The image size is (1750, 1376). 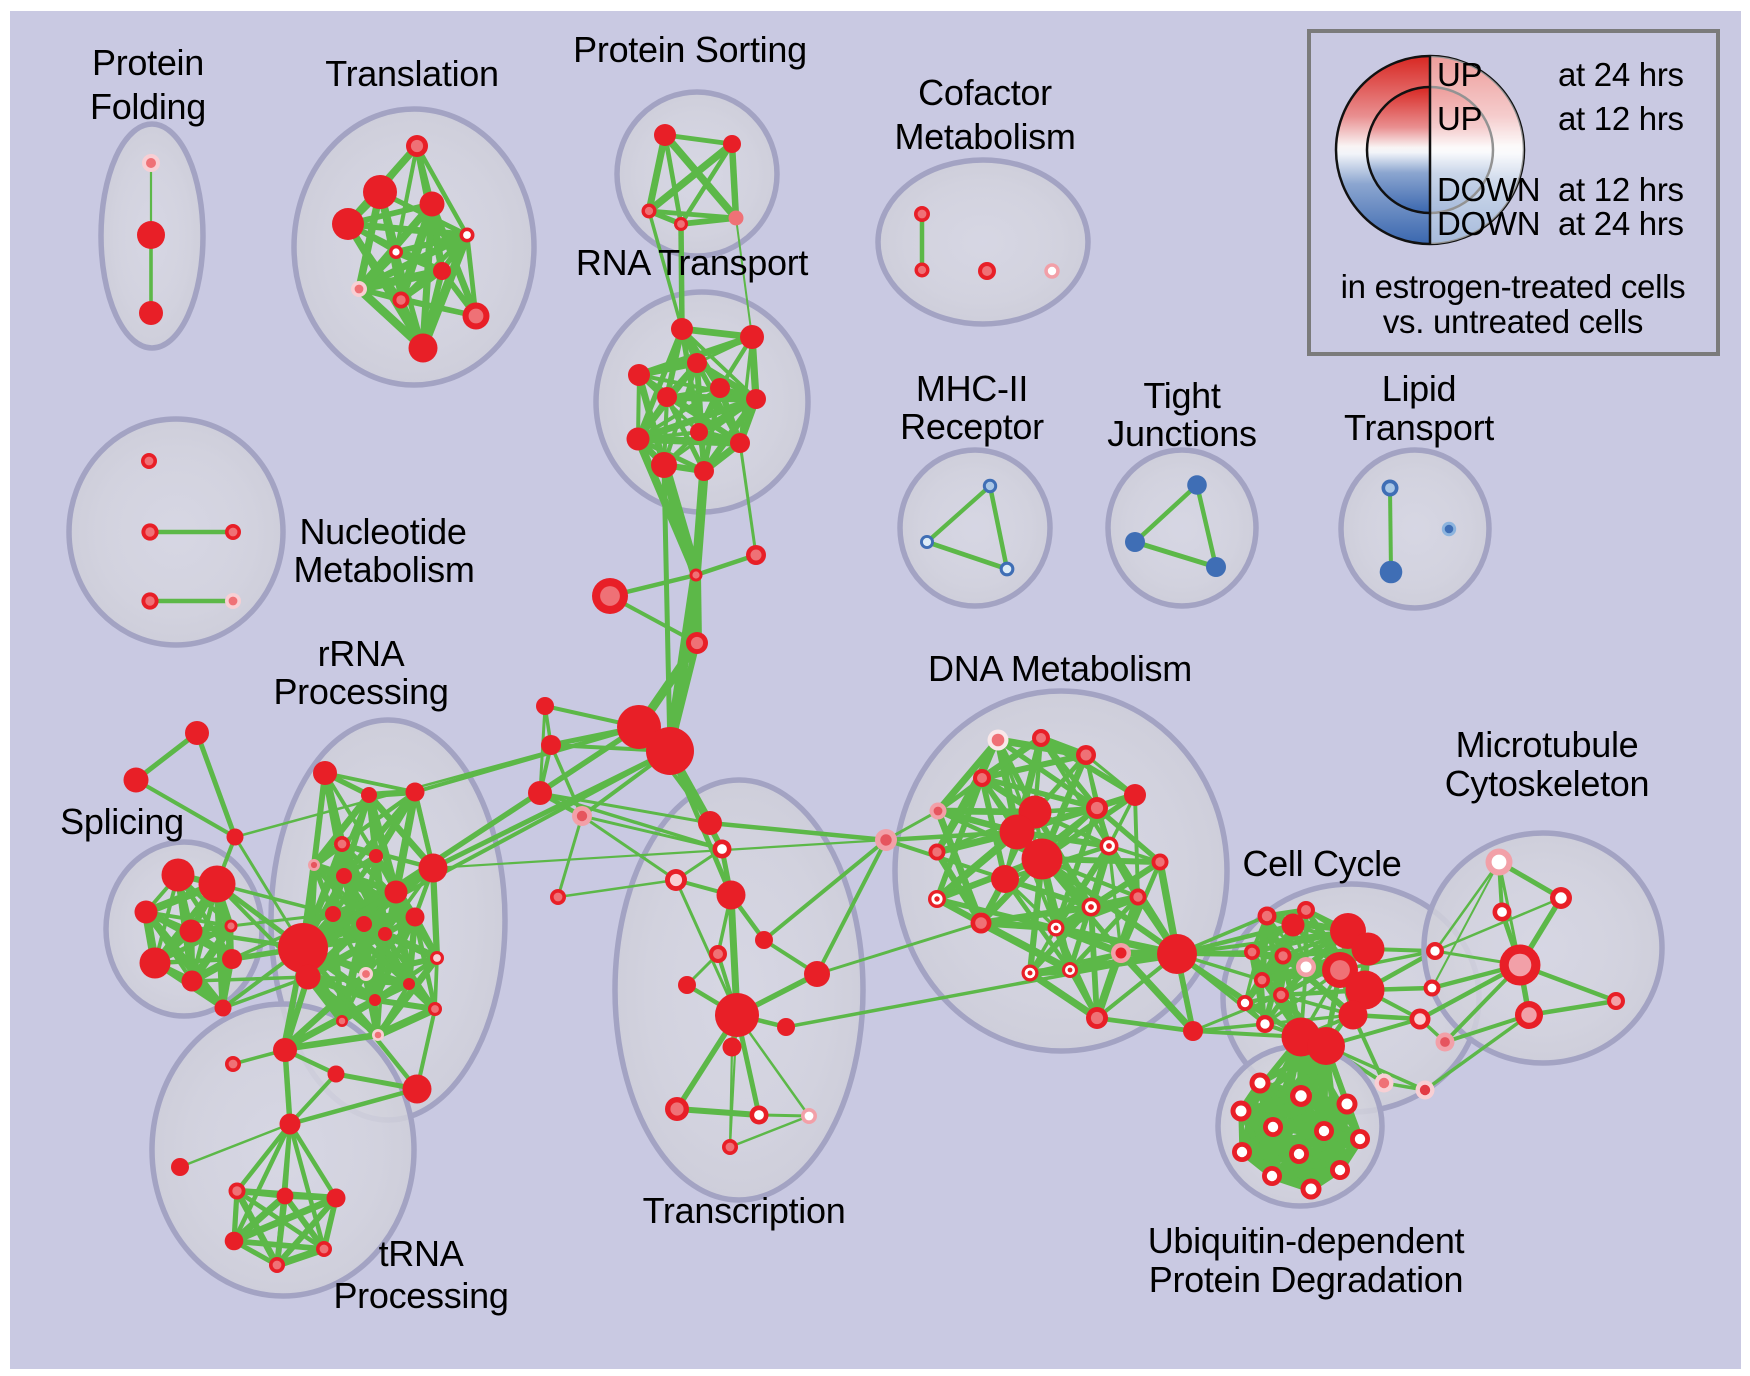 I want to click on svg-text: Microtubule, so click(x=1547, y=744).